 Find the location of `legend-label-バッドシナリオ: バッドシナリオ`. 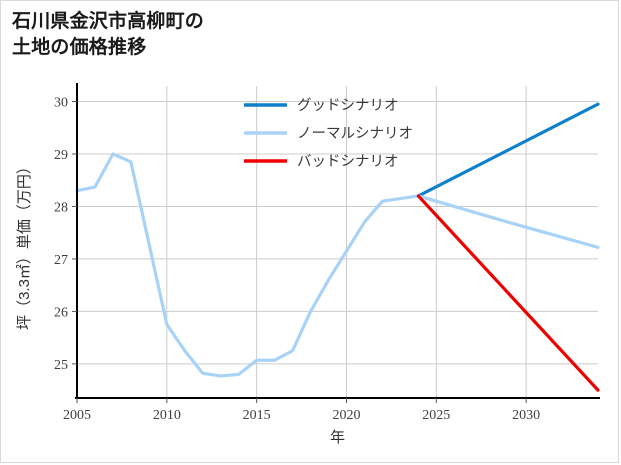

legend-label-バッドシナリオ: バッドシナリオ is located at coordinates (348, 162).